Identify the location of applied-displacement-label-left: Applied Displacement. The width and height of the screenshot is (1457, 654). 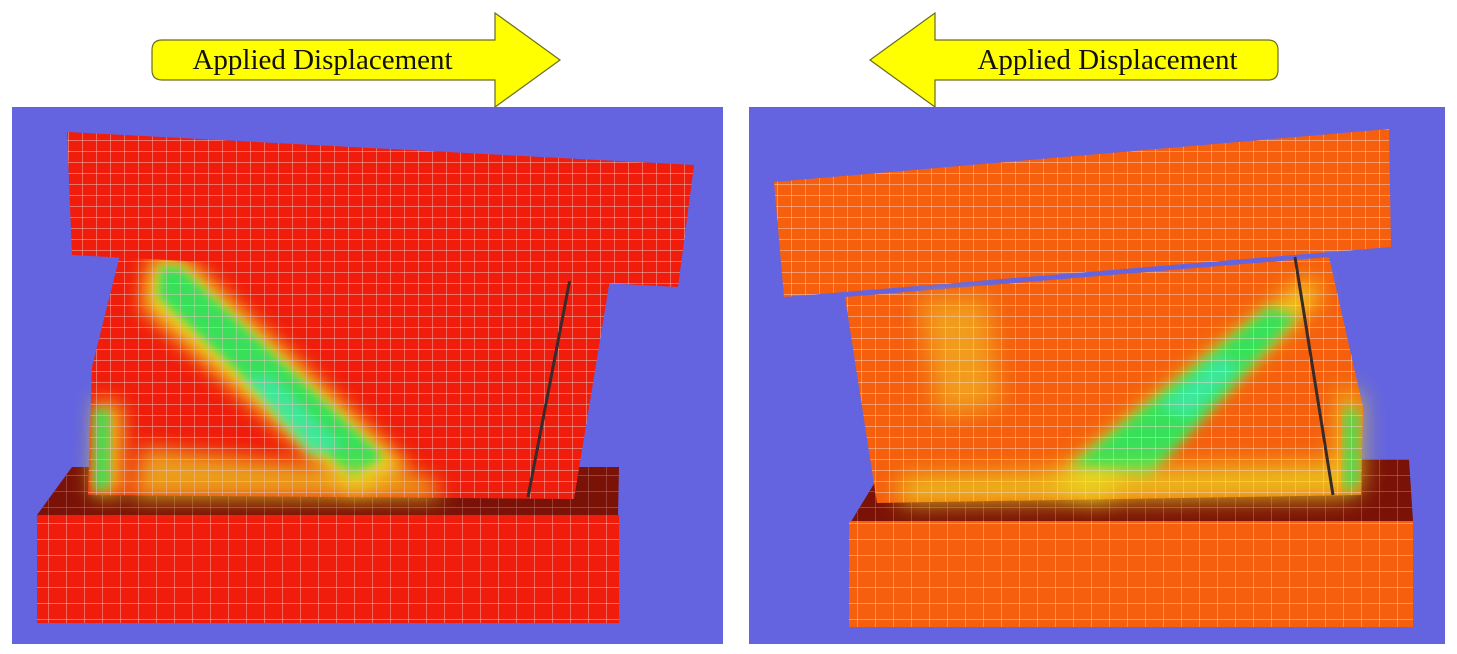
(1107, 59).